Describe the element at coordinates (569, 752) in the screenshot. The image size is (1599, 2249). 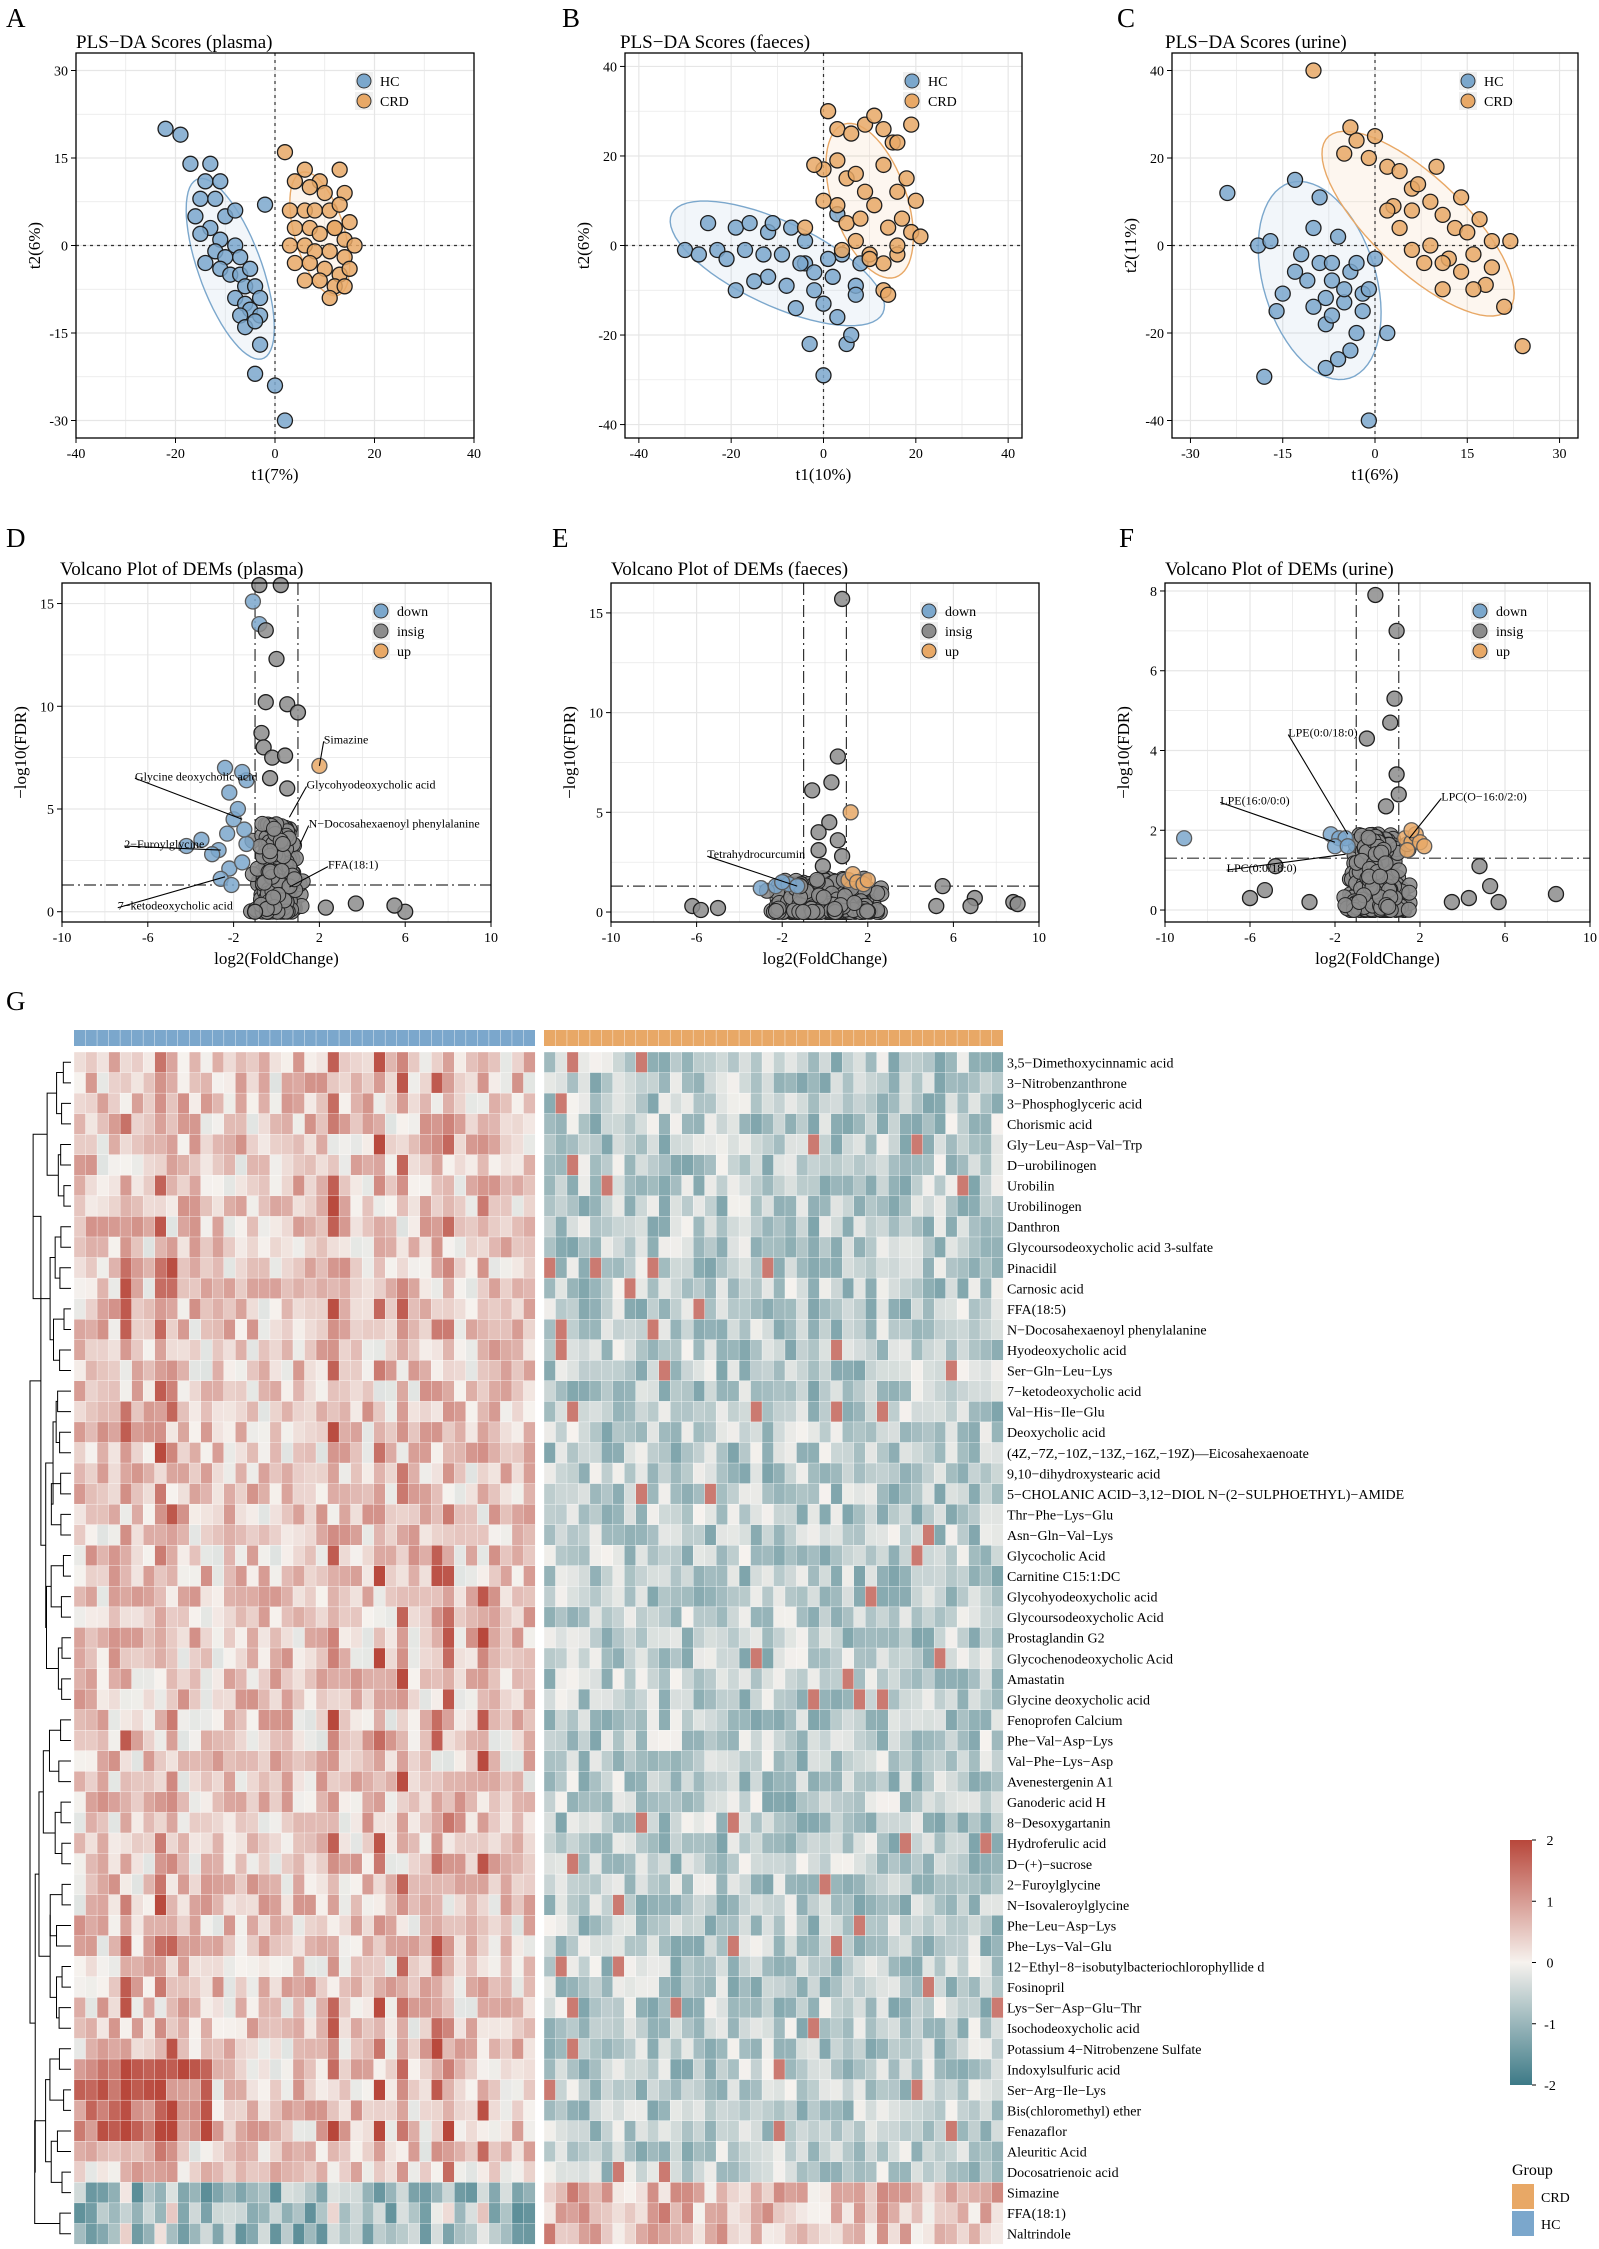
I see `y-axis-label: −log10(FDR)` at that location.